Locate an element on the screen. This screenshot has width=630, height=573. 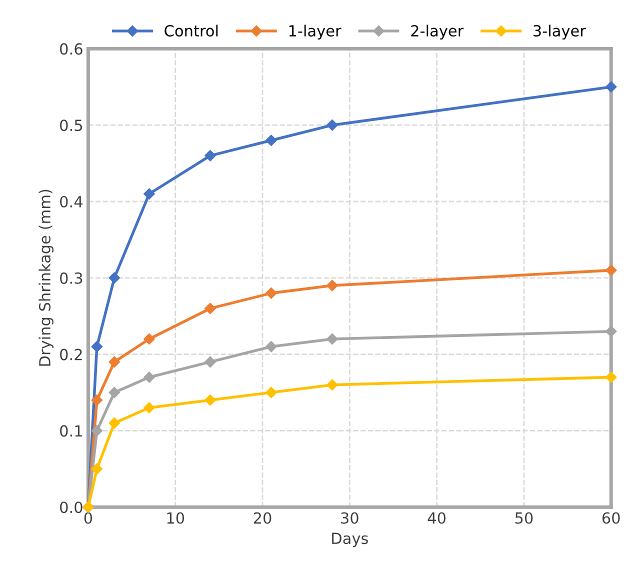
legend-label: 3-layer is located at coordinates (560, 32).